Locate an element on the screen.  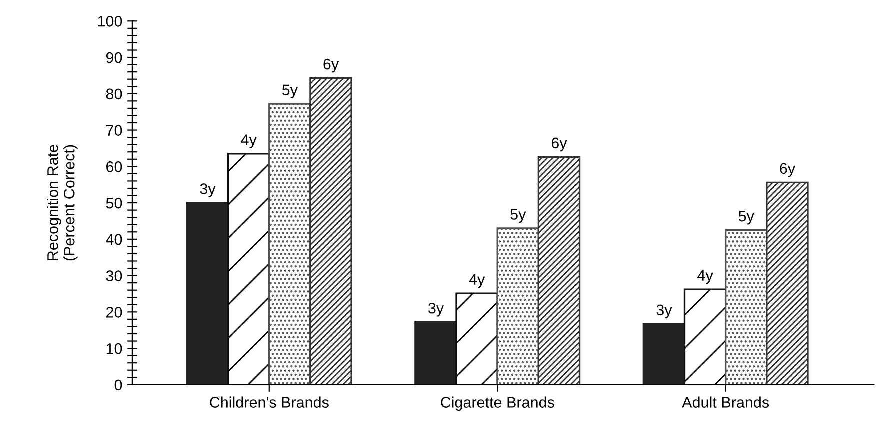
series-label: 5y is located at coordinates (746, 218).